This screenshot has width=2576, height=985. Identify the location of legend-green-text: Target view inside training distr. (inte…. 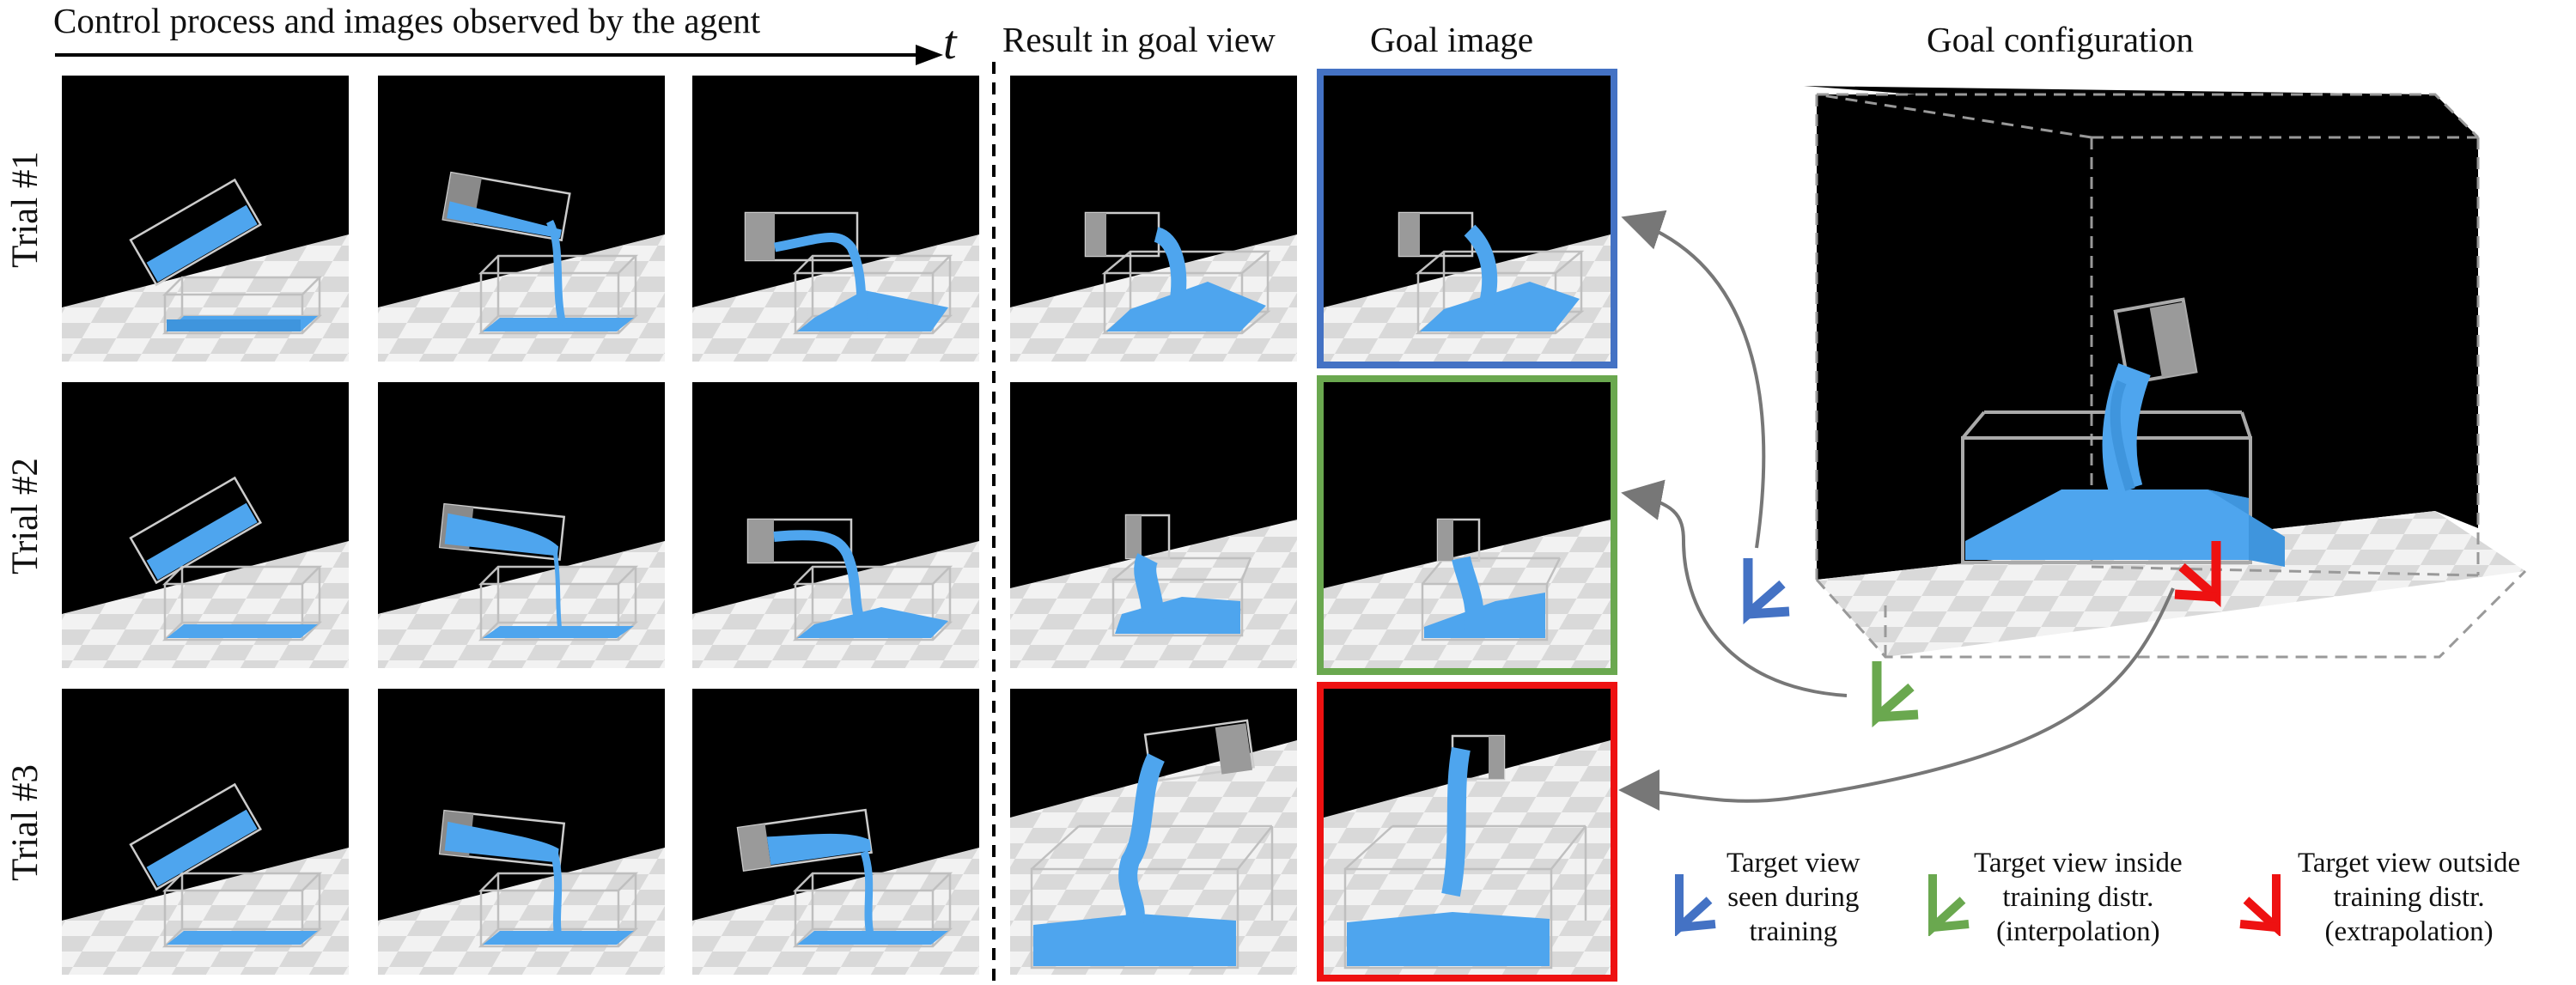
(2078, 897).